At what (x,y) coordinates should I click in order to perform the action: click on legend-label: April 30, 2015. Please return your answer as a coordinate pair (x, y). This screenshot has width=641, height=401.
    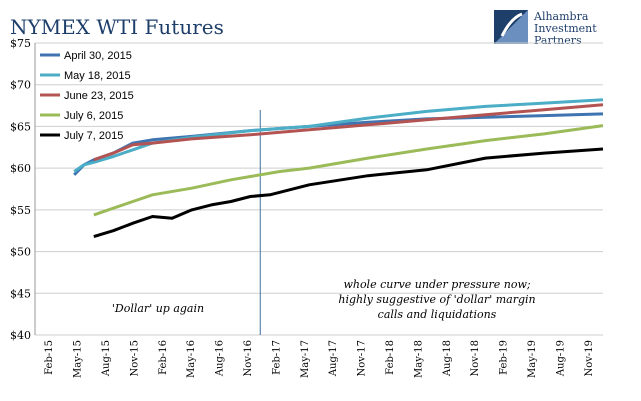
    Looking at the image, I should click on (98, 56).